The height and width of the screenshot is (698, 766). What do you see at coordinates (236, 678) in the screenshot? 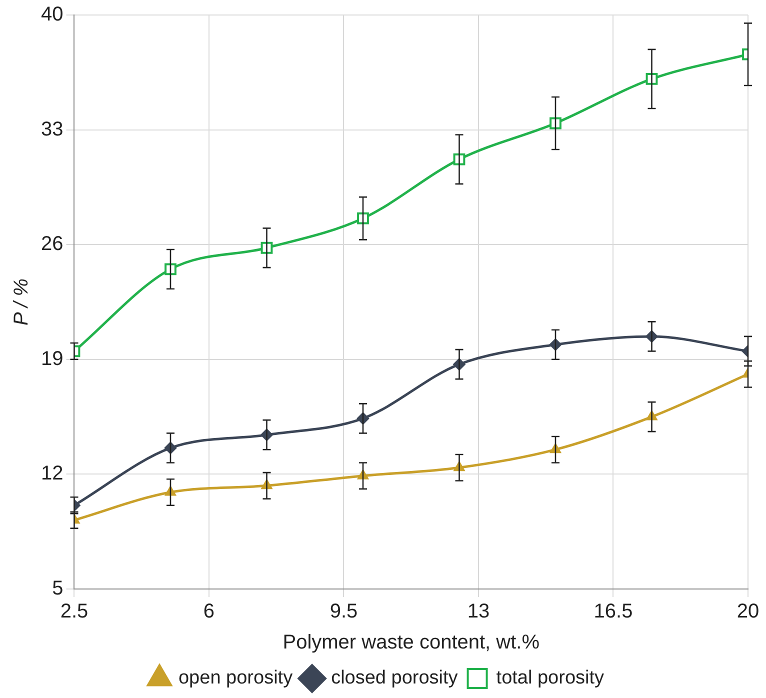
I see `legend-label: open porosity` at bounding box center [236, 678].